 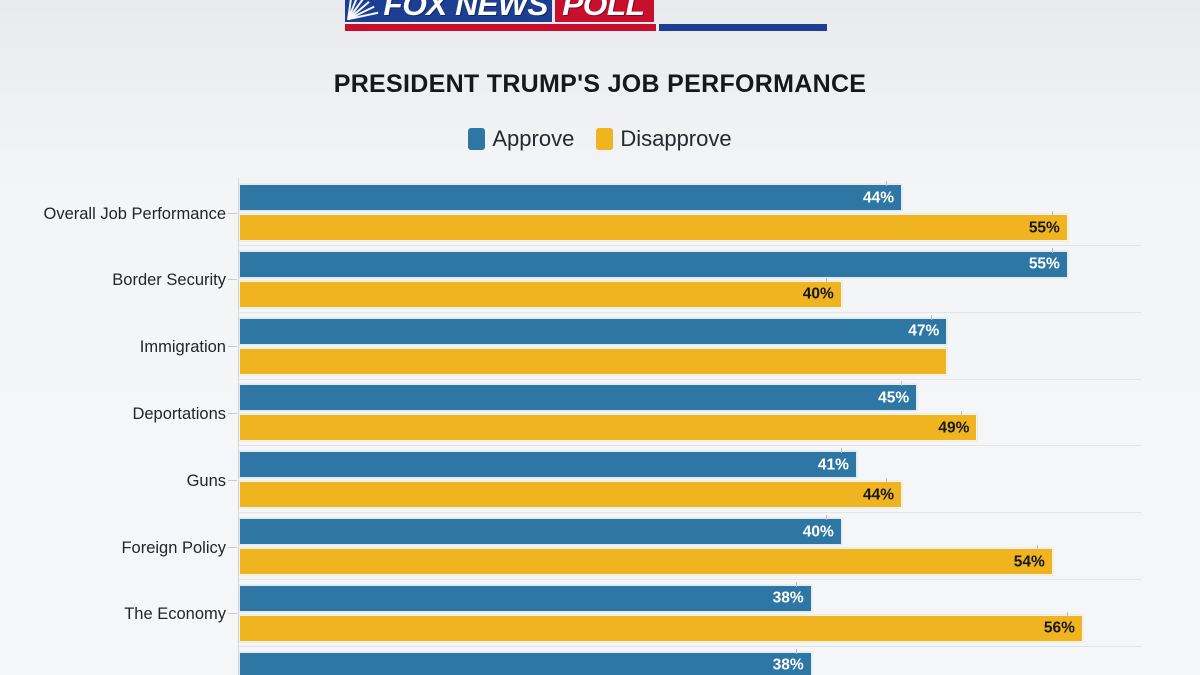 What do you see at coordinates (879, 494) in the screenshot?
I see `bar-value-disapprove: 44%` at bounding box center [879, 494].